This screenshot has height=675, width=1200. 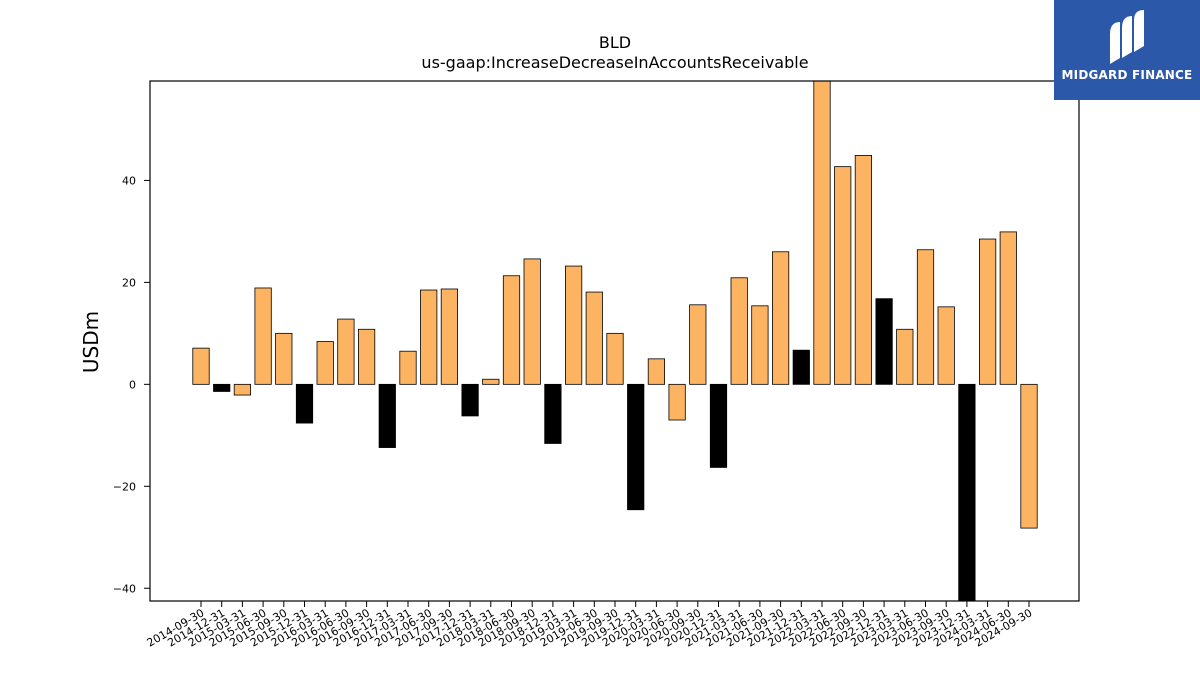 What do you see at coordinates (1127, 75) in the screenshot?
I see `logo-text: MIDGARD FINANCE` at bounding box center [1127, 75].